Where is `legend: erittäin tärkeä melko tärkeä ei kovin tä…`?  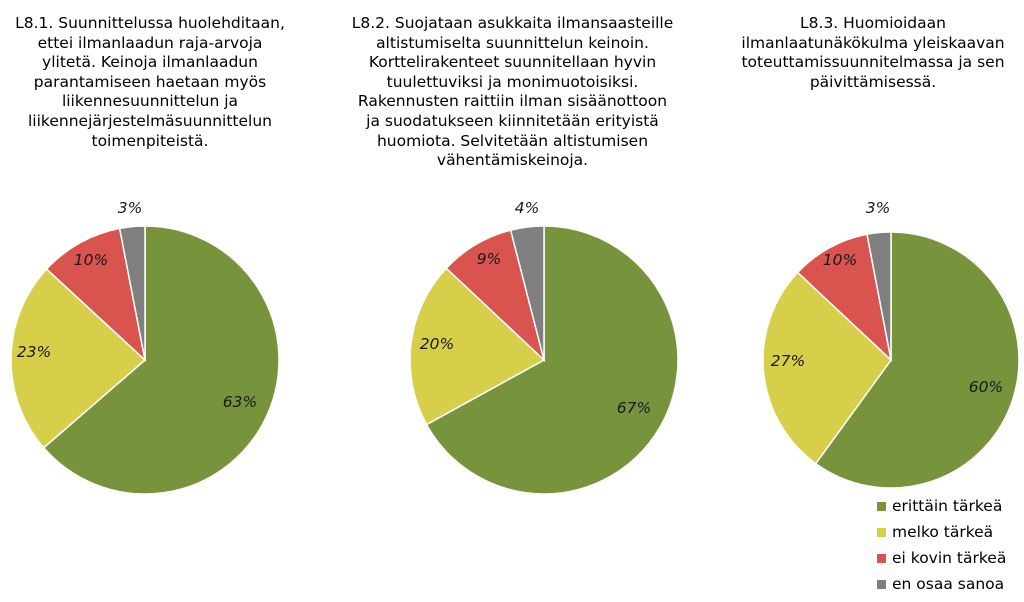 legend: erittäin tärkeä melko tärkeä ei kovin tä… is located at coordinates (949, 545).